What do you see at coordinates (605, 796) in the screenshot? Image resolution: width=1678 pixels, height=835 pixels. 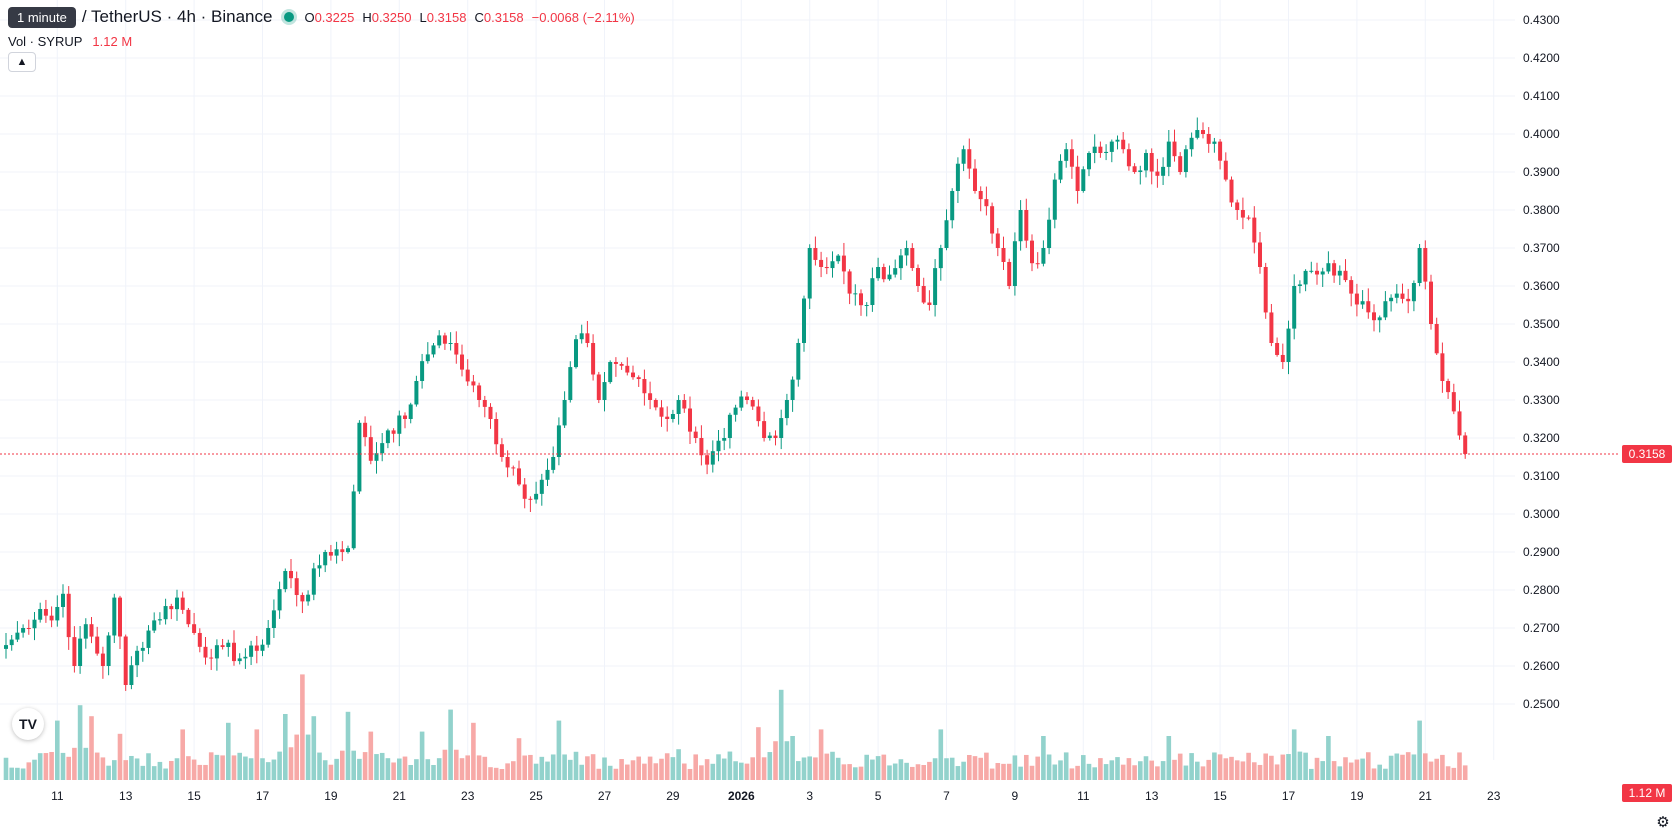 I see `time-tick-label: 27` at bounding box center [605, 796].